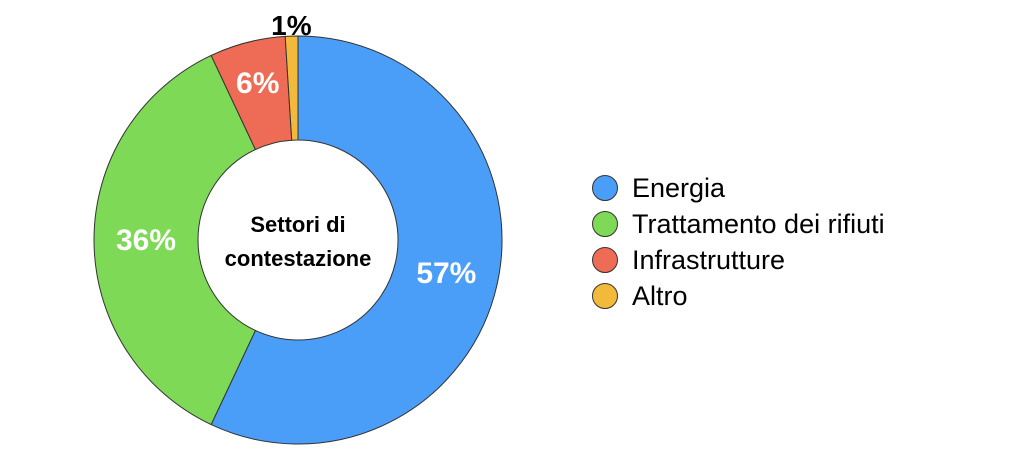 The width and height of the screenshot is (1024, 463). Describe the element at coordinates (679, 187) in the screenshot. I see `legend-label-energia: Energia` at that location.